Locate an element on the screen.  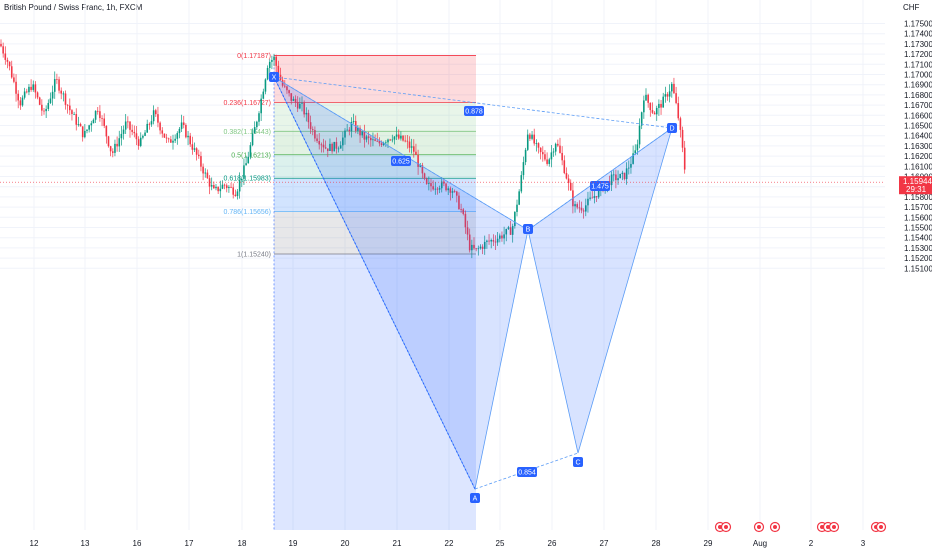
time-tick-label: 27 is located at coordinates (604, 543).